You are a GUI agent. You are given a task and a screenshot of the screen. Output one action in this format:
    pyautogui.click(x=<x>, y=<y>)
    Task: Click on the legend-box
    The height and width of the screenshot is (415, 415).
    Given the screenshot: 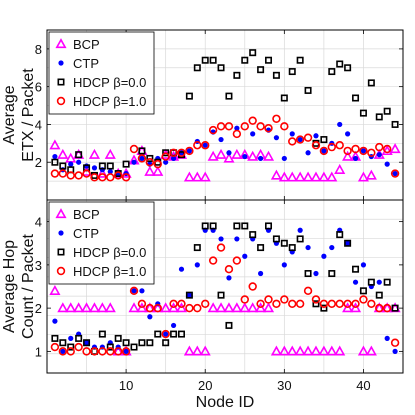 What is the action you would take?
    pyautogui.click(x=101, y=243)
    